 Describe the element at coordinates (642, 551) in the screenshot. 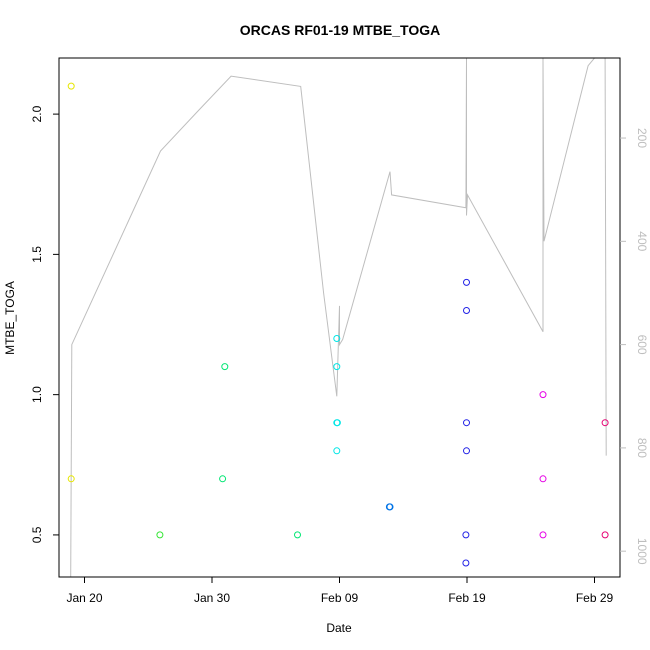

I see `y2-tick-label: 1000` at that location.